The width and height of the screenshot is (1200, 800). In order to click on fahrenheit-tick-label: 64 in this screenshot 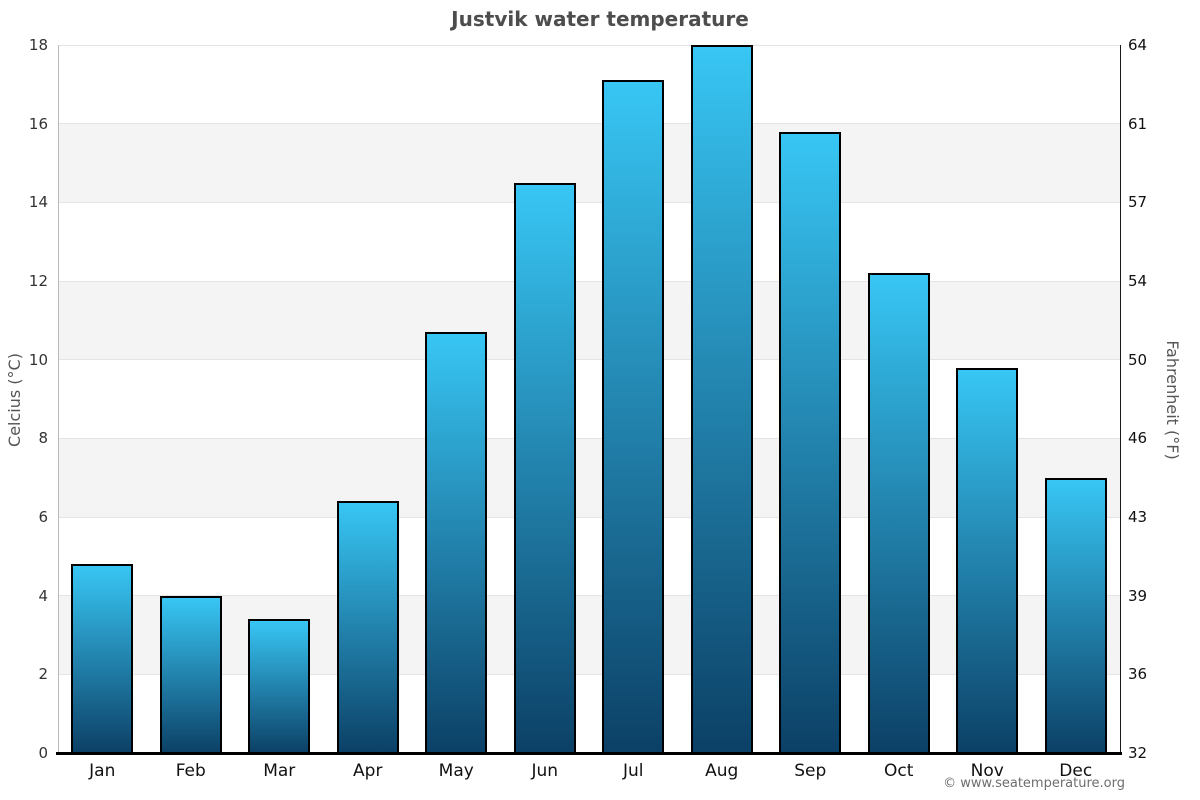, I will do `click(1138, 45)`.